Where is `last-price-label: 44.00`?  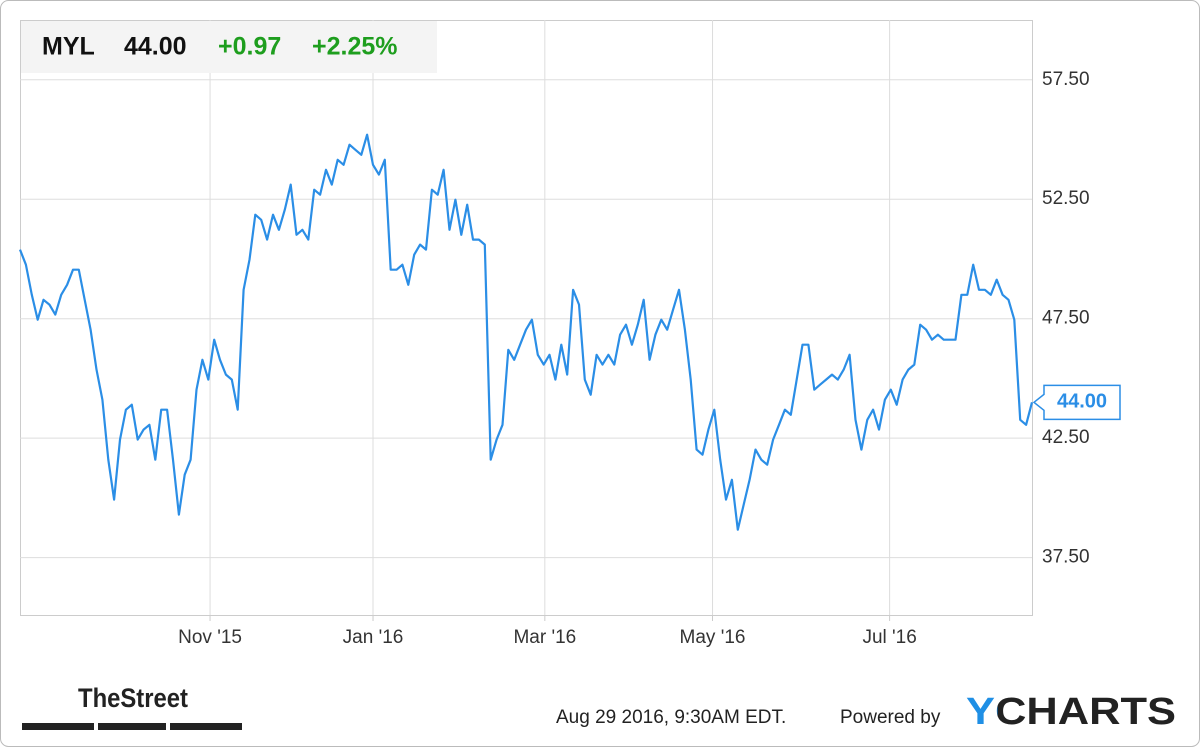 last-price-label: 44.00 is located at coordinates (1082, 402).